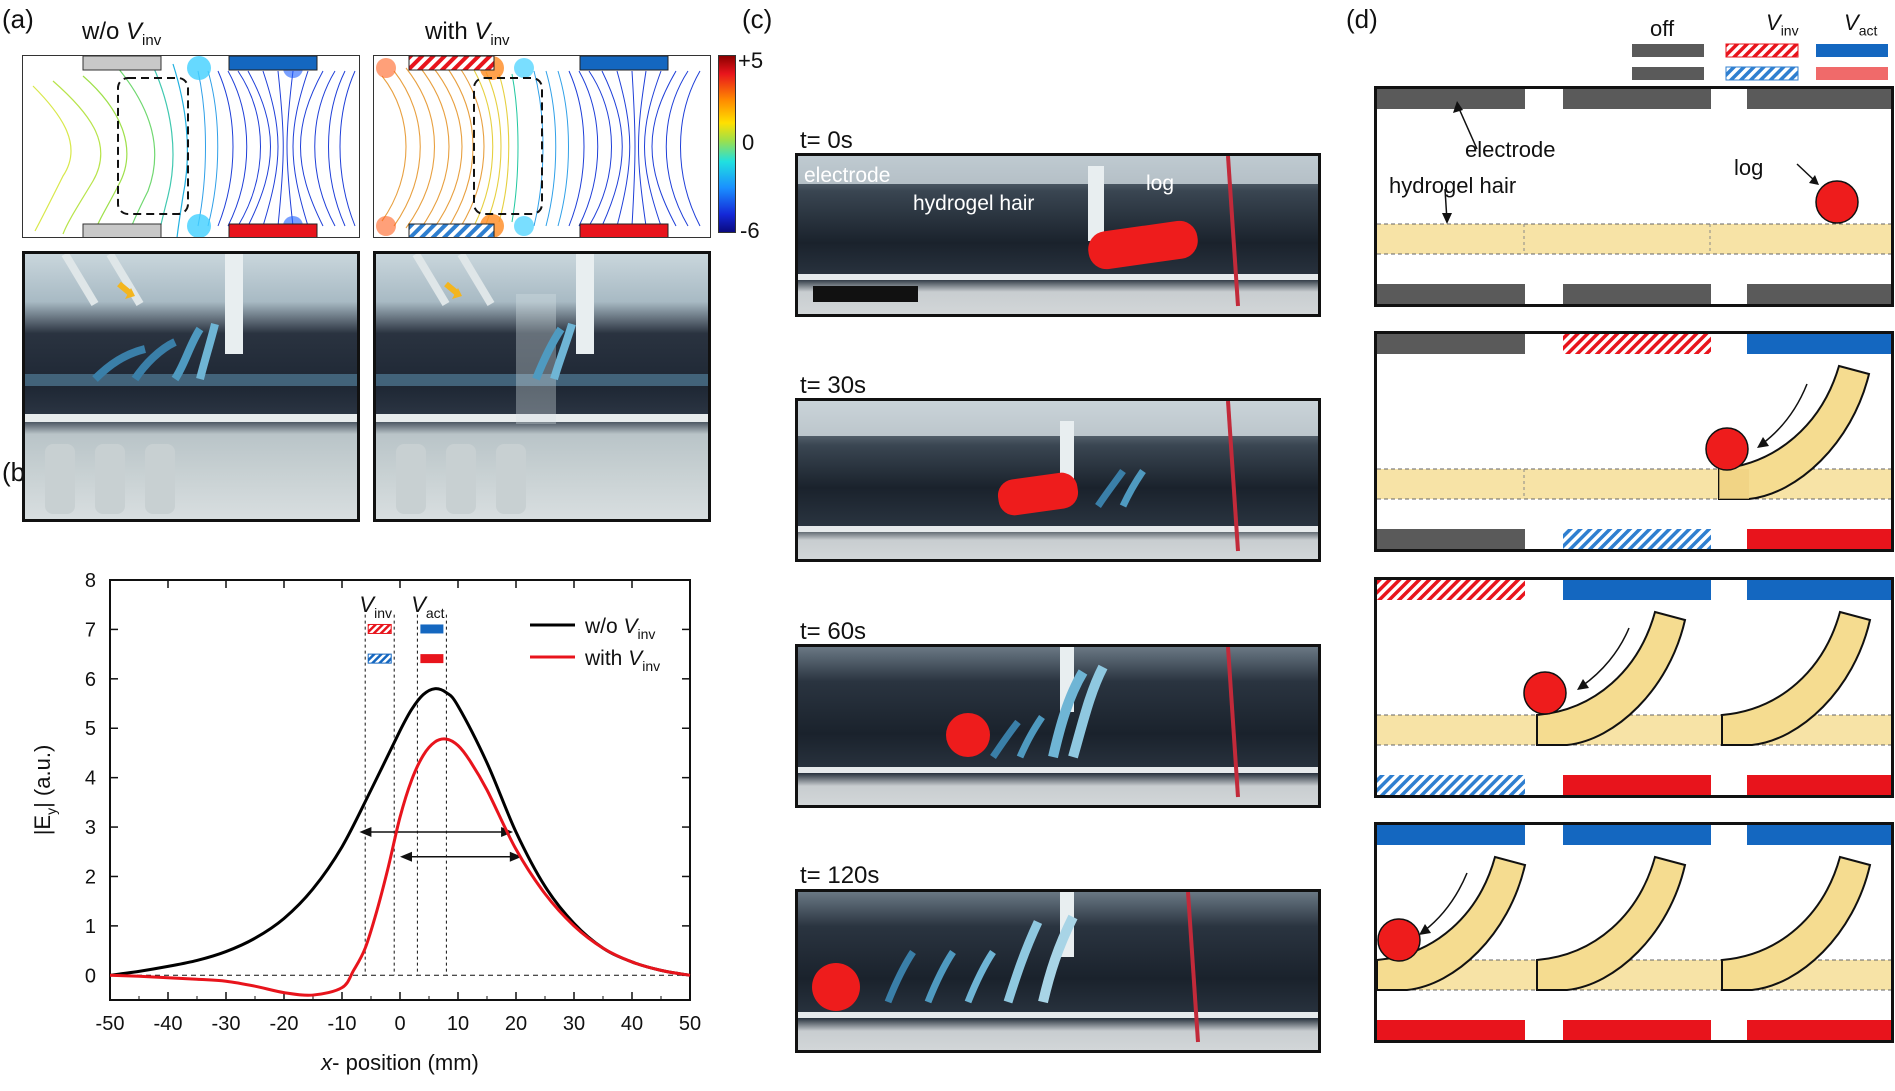 The height and width of the screenshot is (1091, 1895). Describe the element at coordinates (727, 144) in the screenshot. I see `colorbar` at that location.